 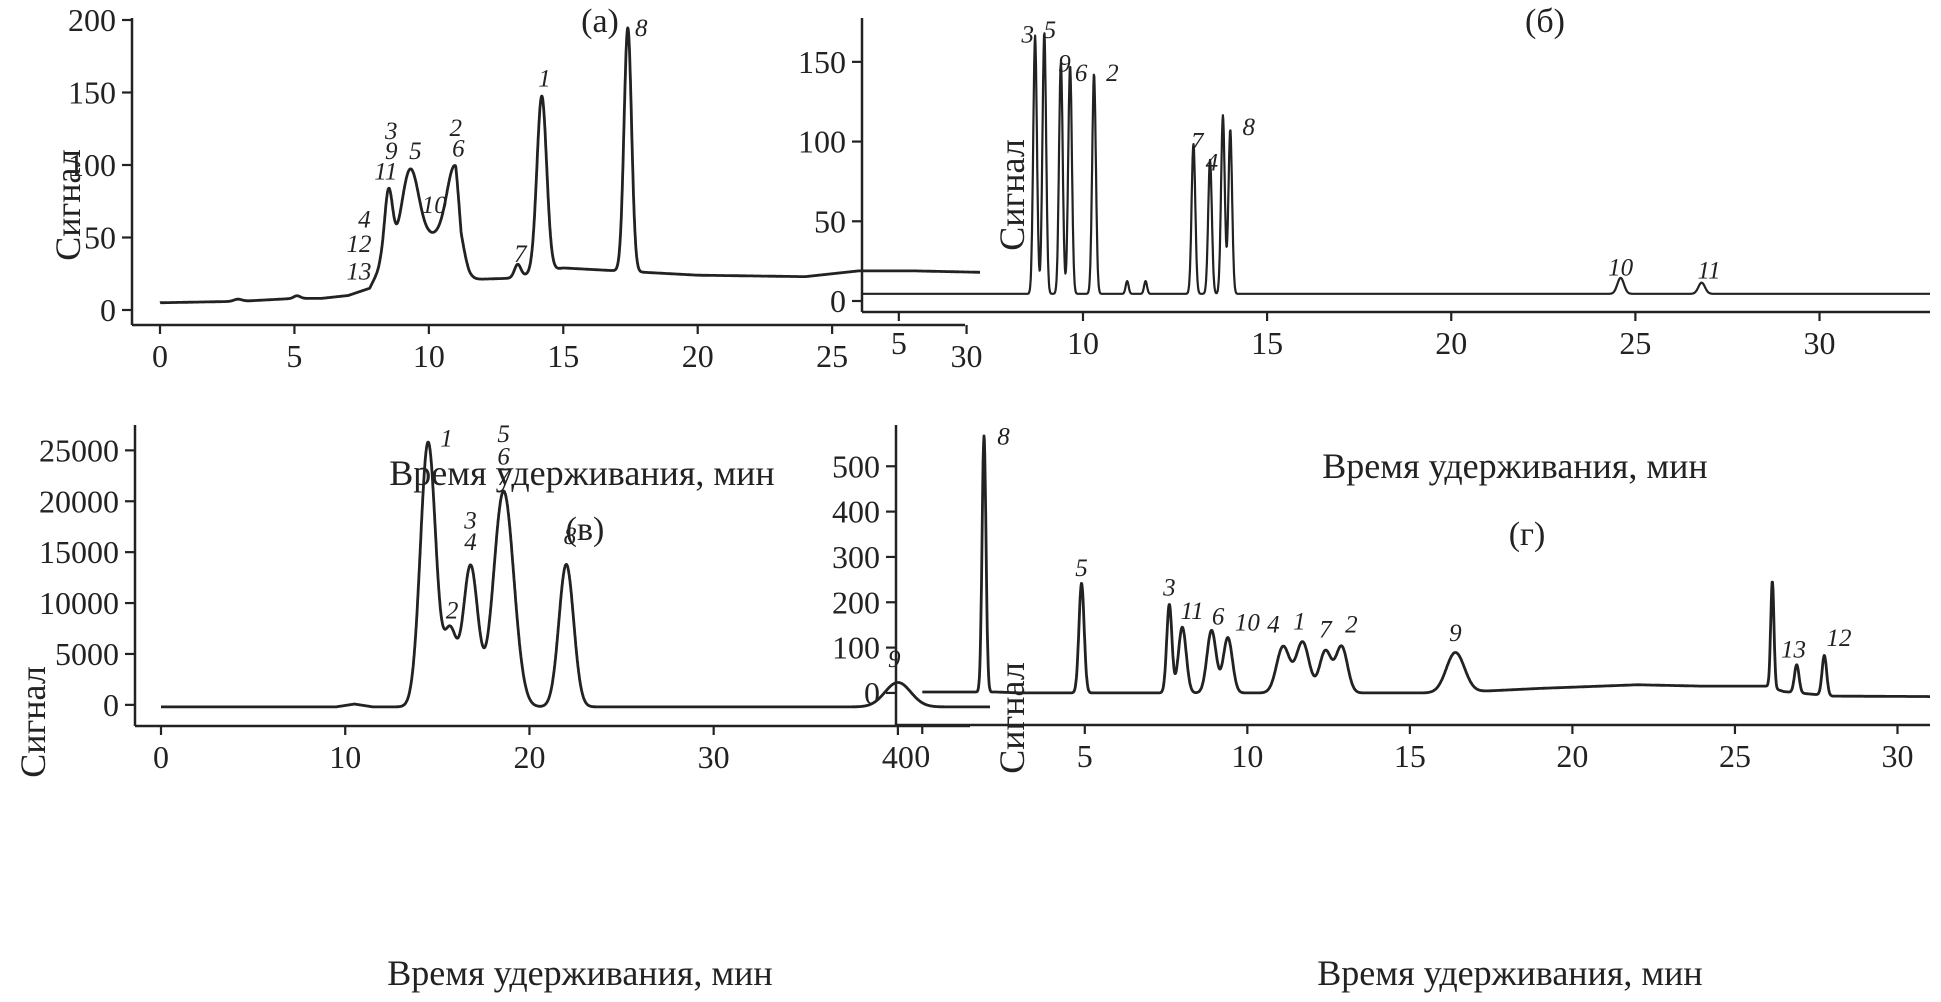 I want to click on chart-title: (в), so click(x=585, y=529).